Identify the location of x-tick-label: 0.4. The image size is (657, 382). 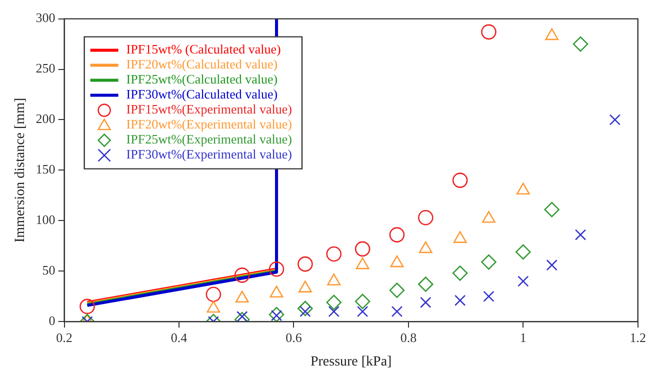
(179, 337).